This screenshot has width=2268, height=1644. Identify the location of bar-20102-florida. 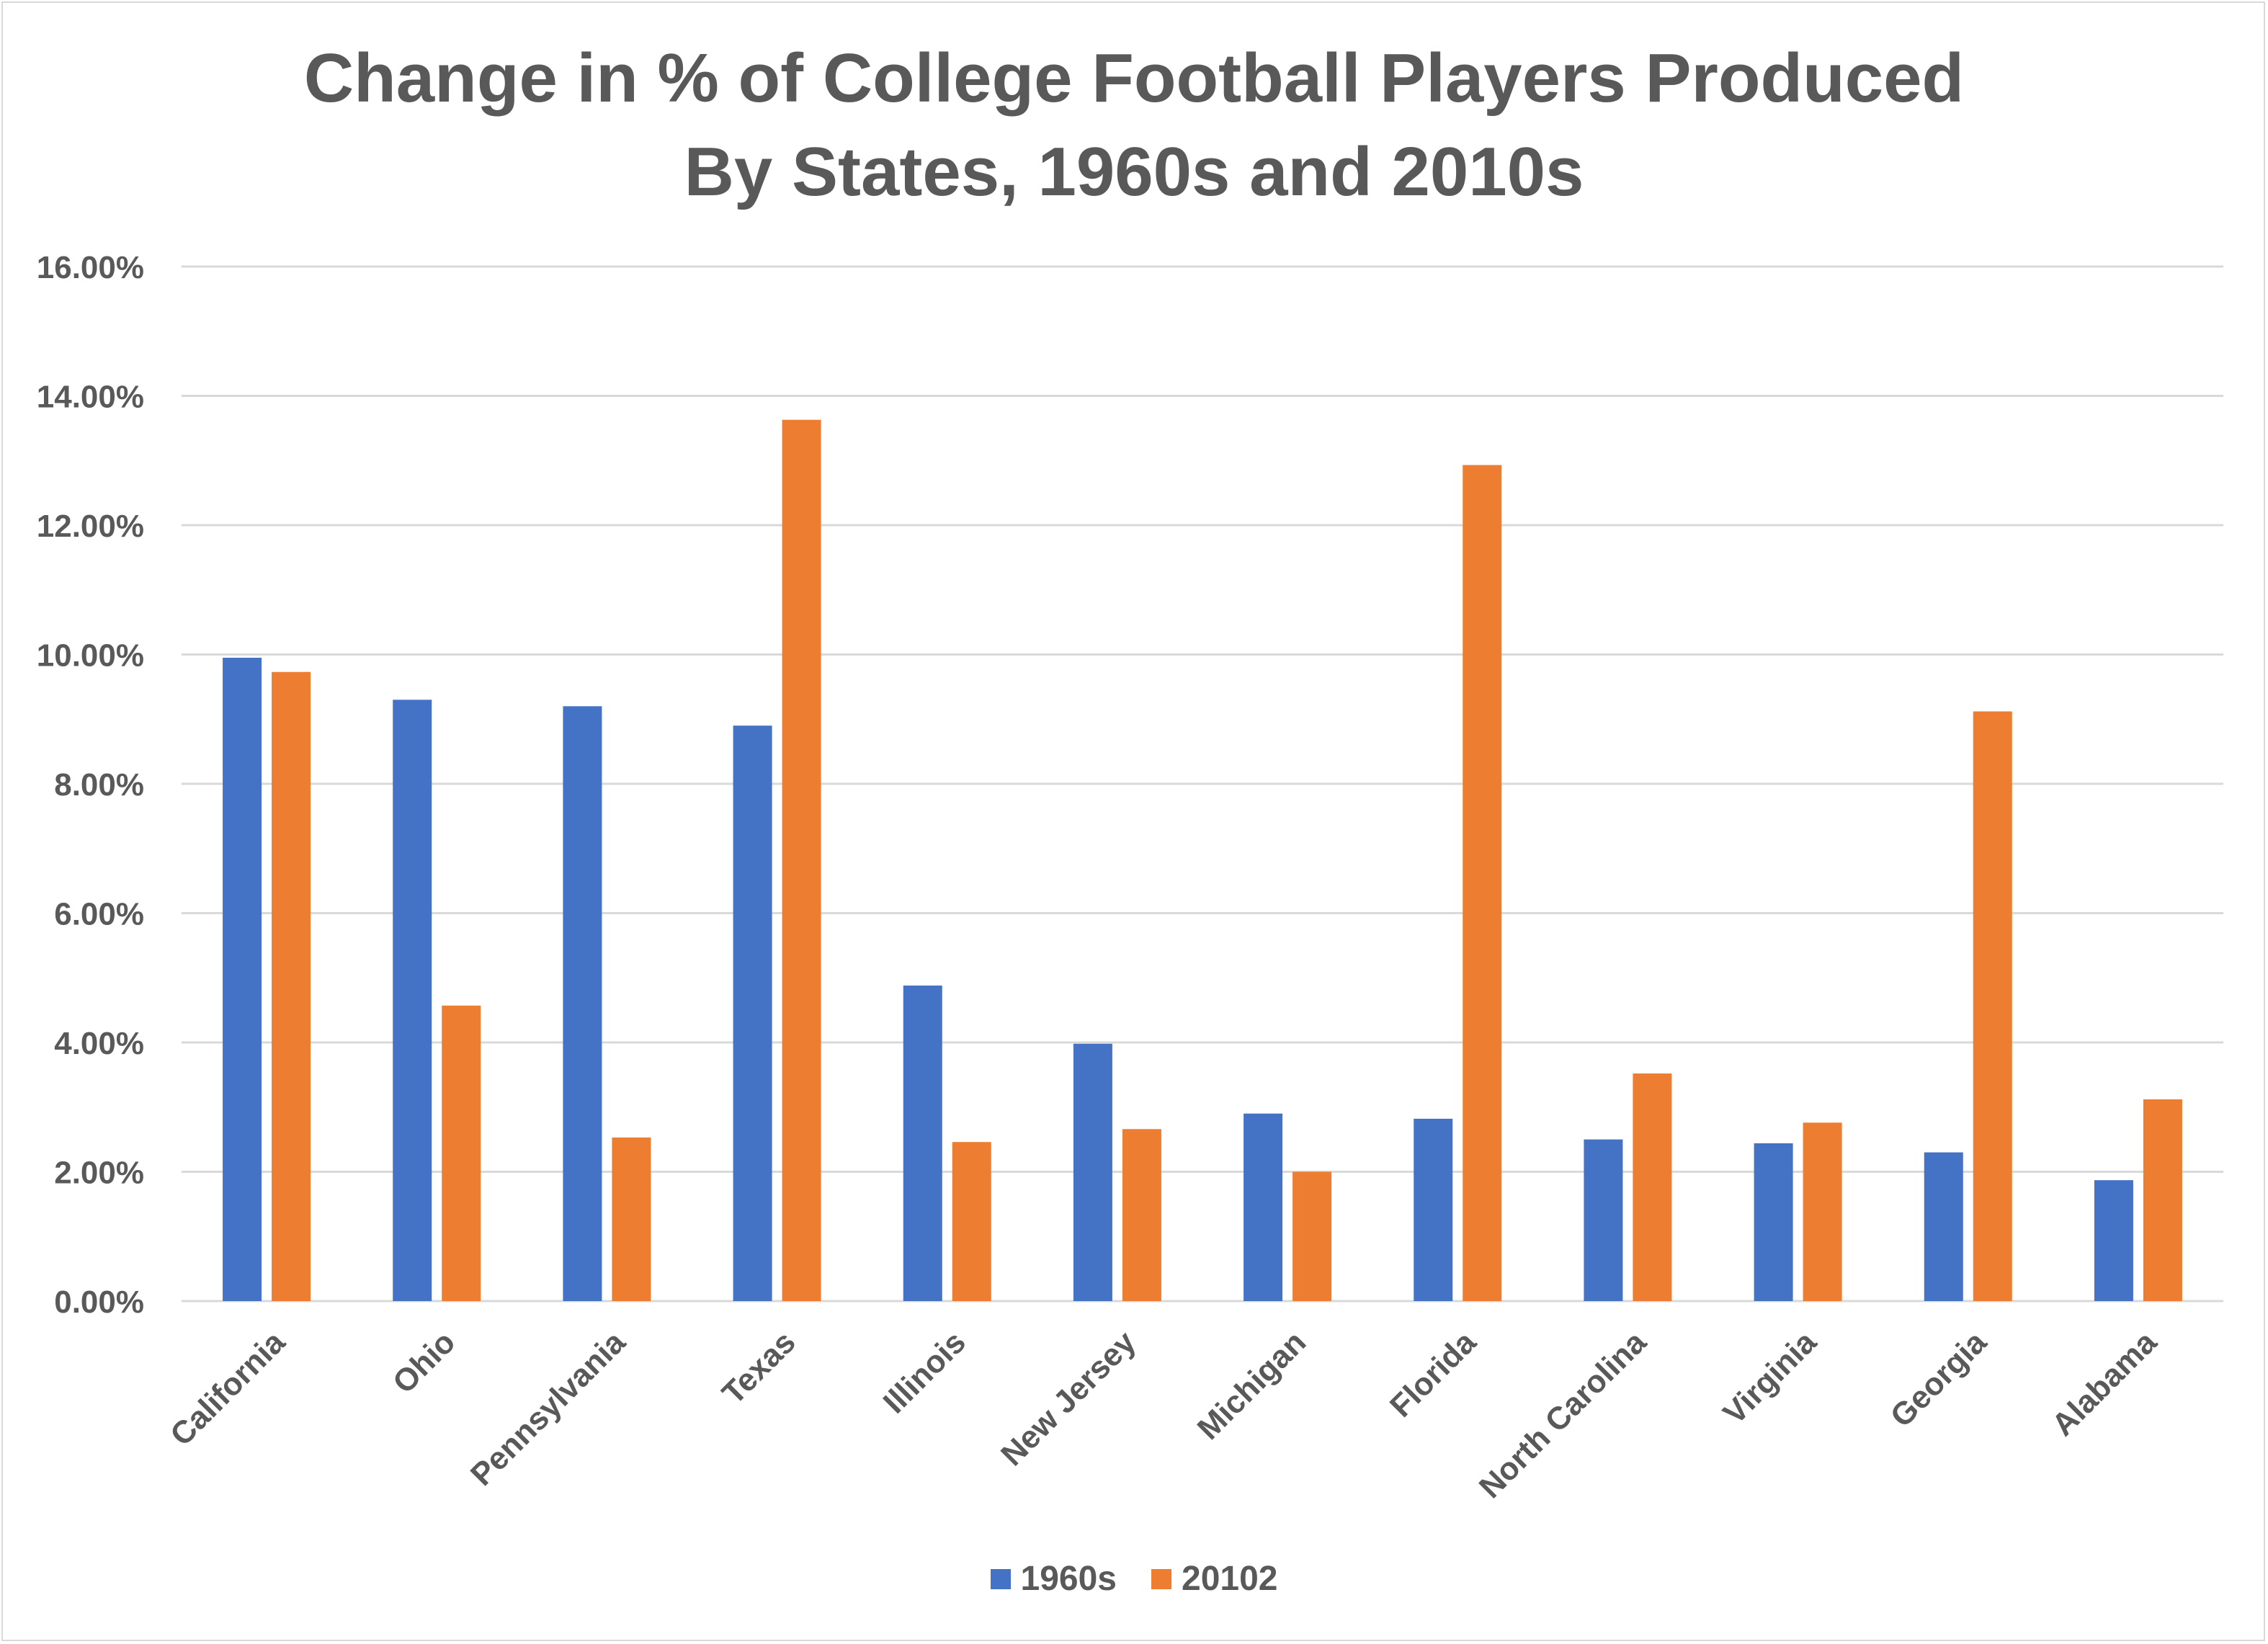
(1483, 883).